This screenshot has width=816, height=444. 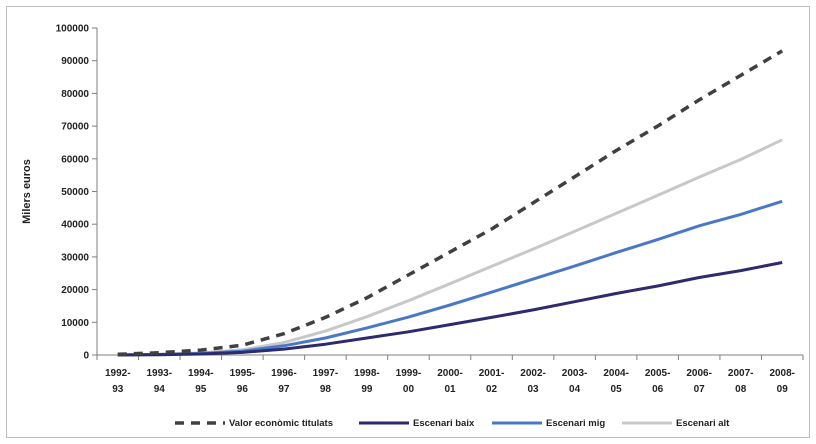 What do you see at coordinates (617, 389) in the screenshot?
I see `x-tick-label: 05` at bounding box center [617, 389].